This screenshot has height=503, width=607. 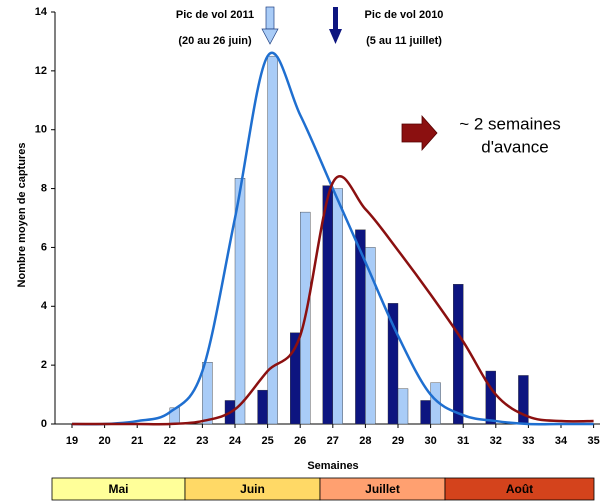 What do you see at coordinates (41, 12) in the screenshot?
I see `y-tick-label: 14` at bounding box center [41, 12].